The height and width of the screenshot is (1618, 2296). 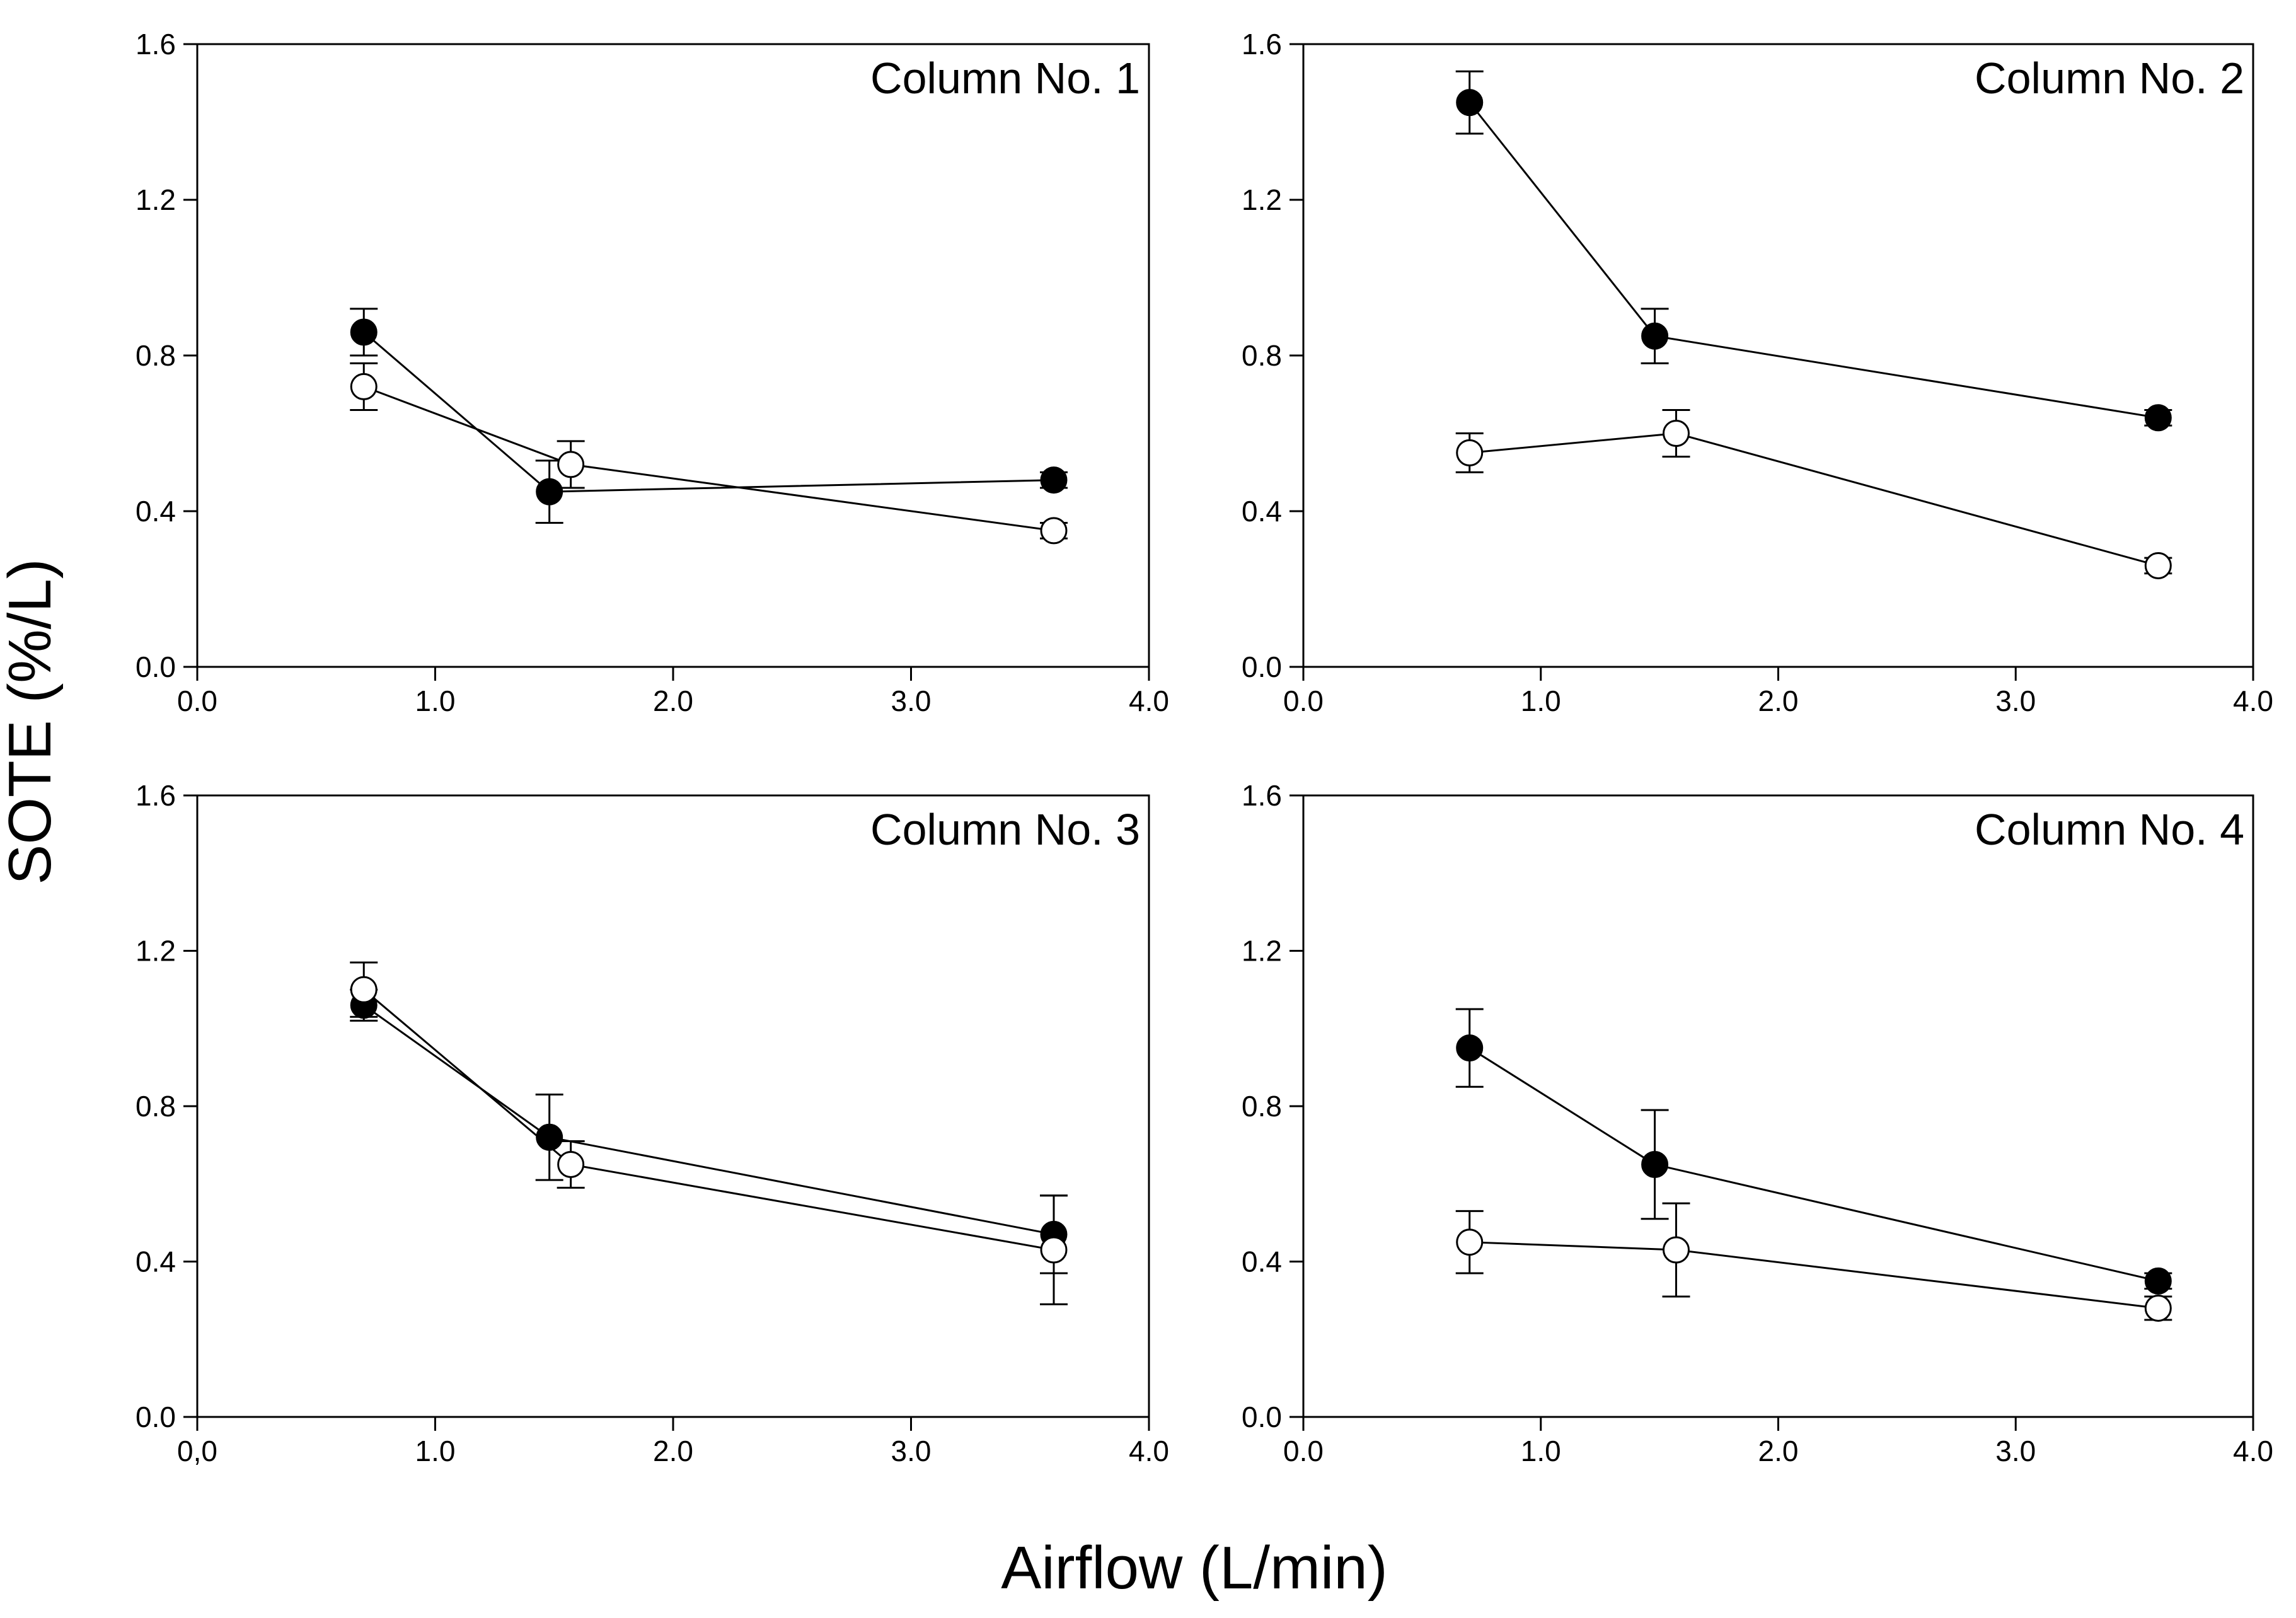 What do you see at coordinates (2110, 78) in the screenshot?
I see `panel-title: Column No. 2` at bounding box center [2110, 78].